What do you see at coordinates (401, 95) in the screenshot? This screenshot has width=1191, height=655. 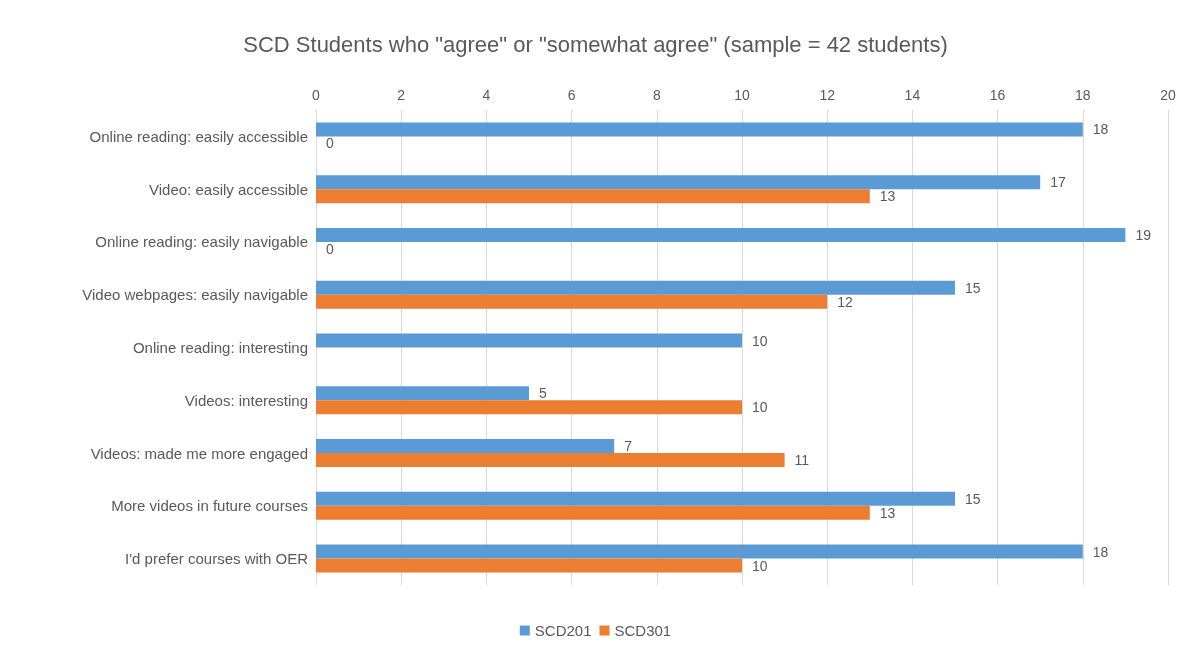 I see `x-tick-label: 2` at bounding box center [401, 95].